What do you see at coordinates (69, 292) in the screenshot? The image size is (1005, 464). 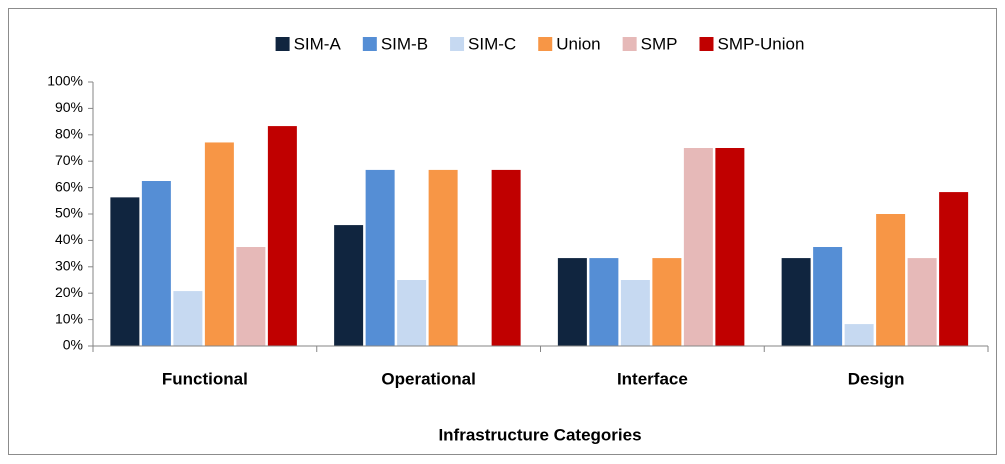 I see `y-tick-label: 20%` at bounding box center [69, 292].